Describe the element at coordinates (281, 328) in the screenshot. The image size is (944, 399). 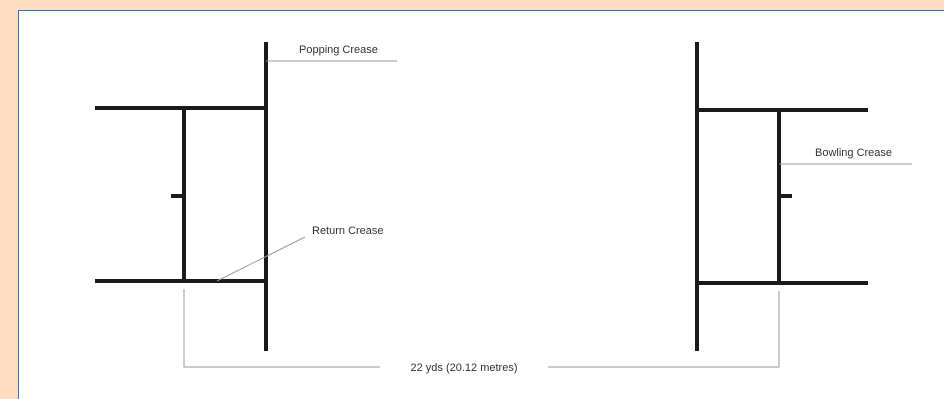
I see `distance-bracket-line` at that location.